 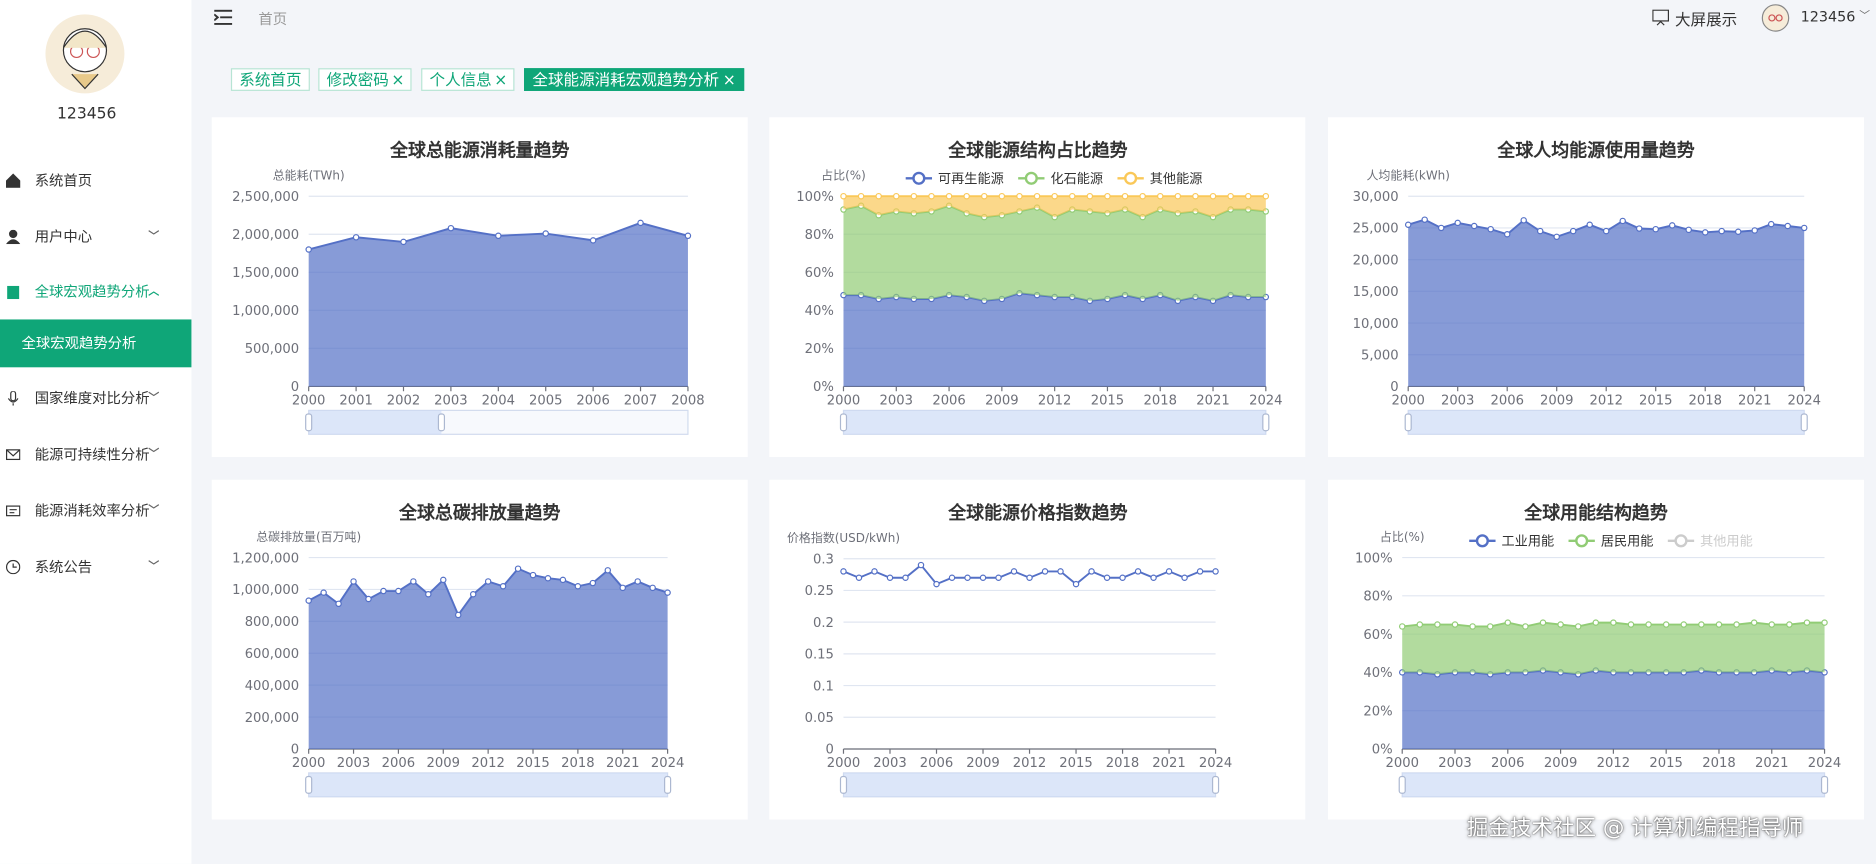 I want to click on user-avatar, so click(x=1775, y=18).